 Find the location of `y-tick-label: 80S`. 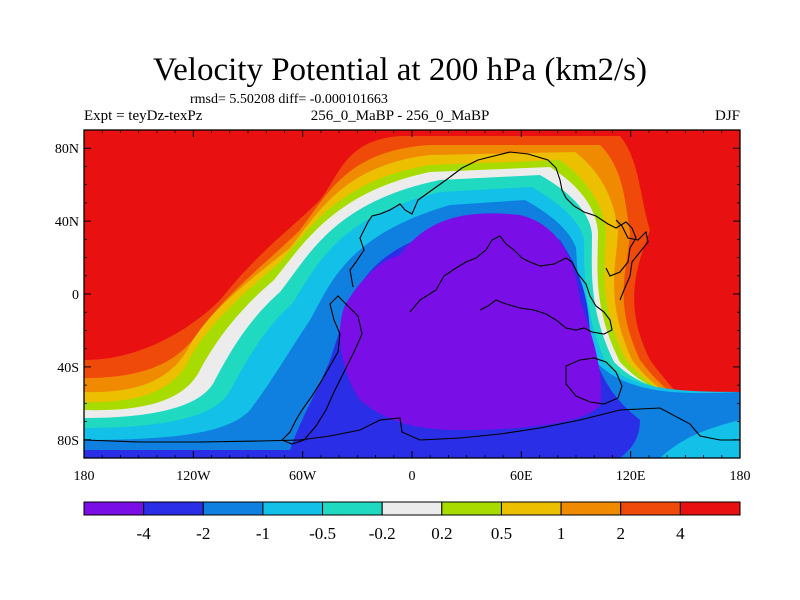

y-tick-label: 80S is located at coordinates (68, 441).